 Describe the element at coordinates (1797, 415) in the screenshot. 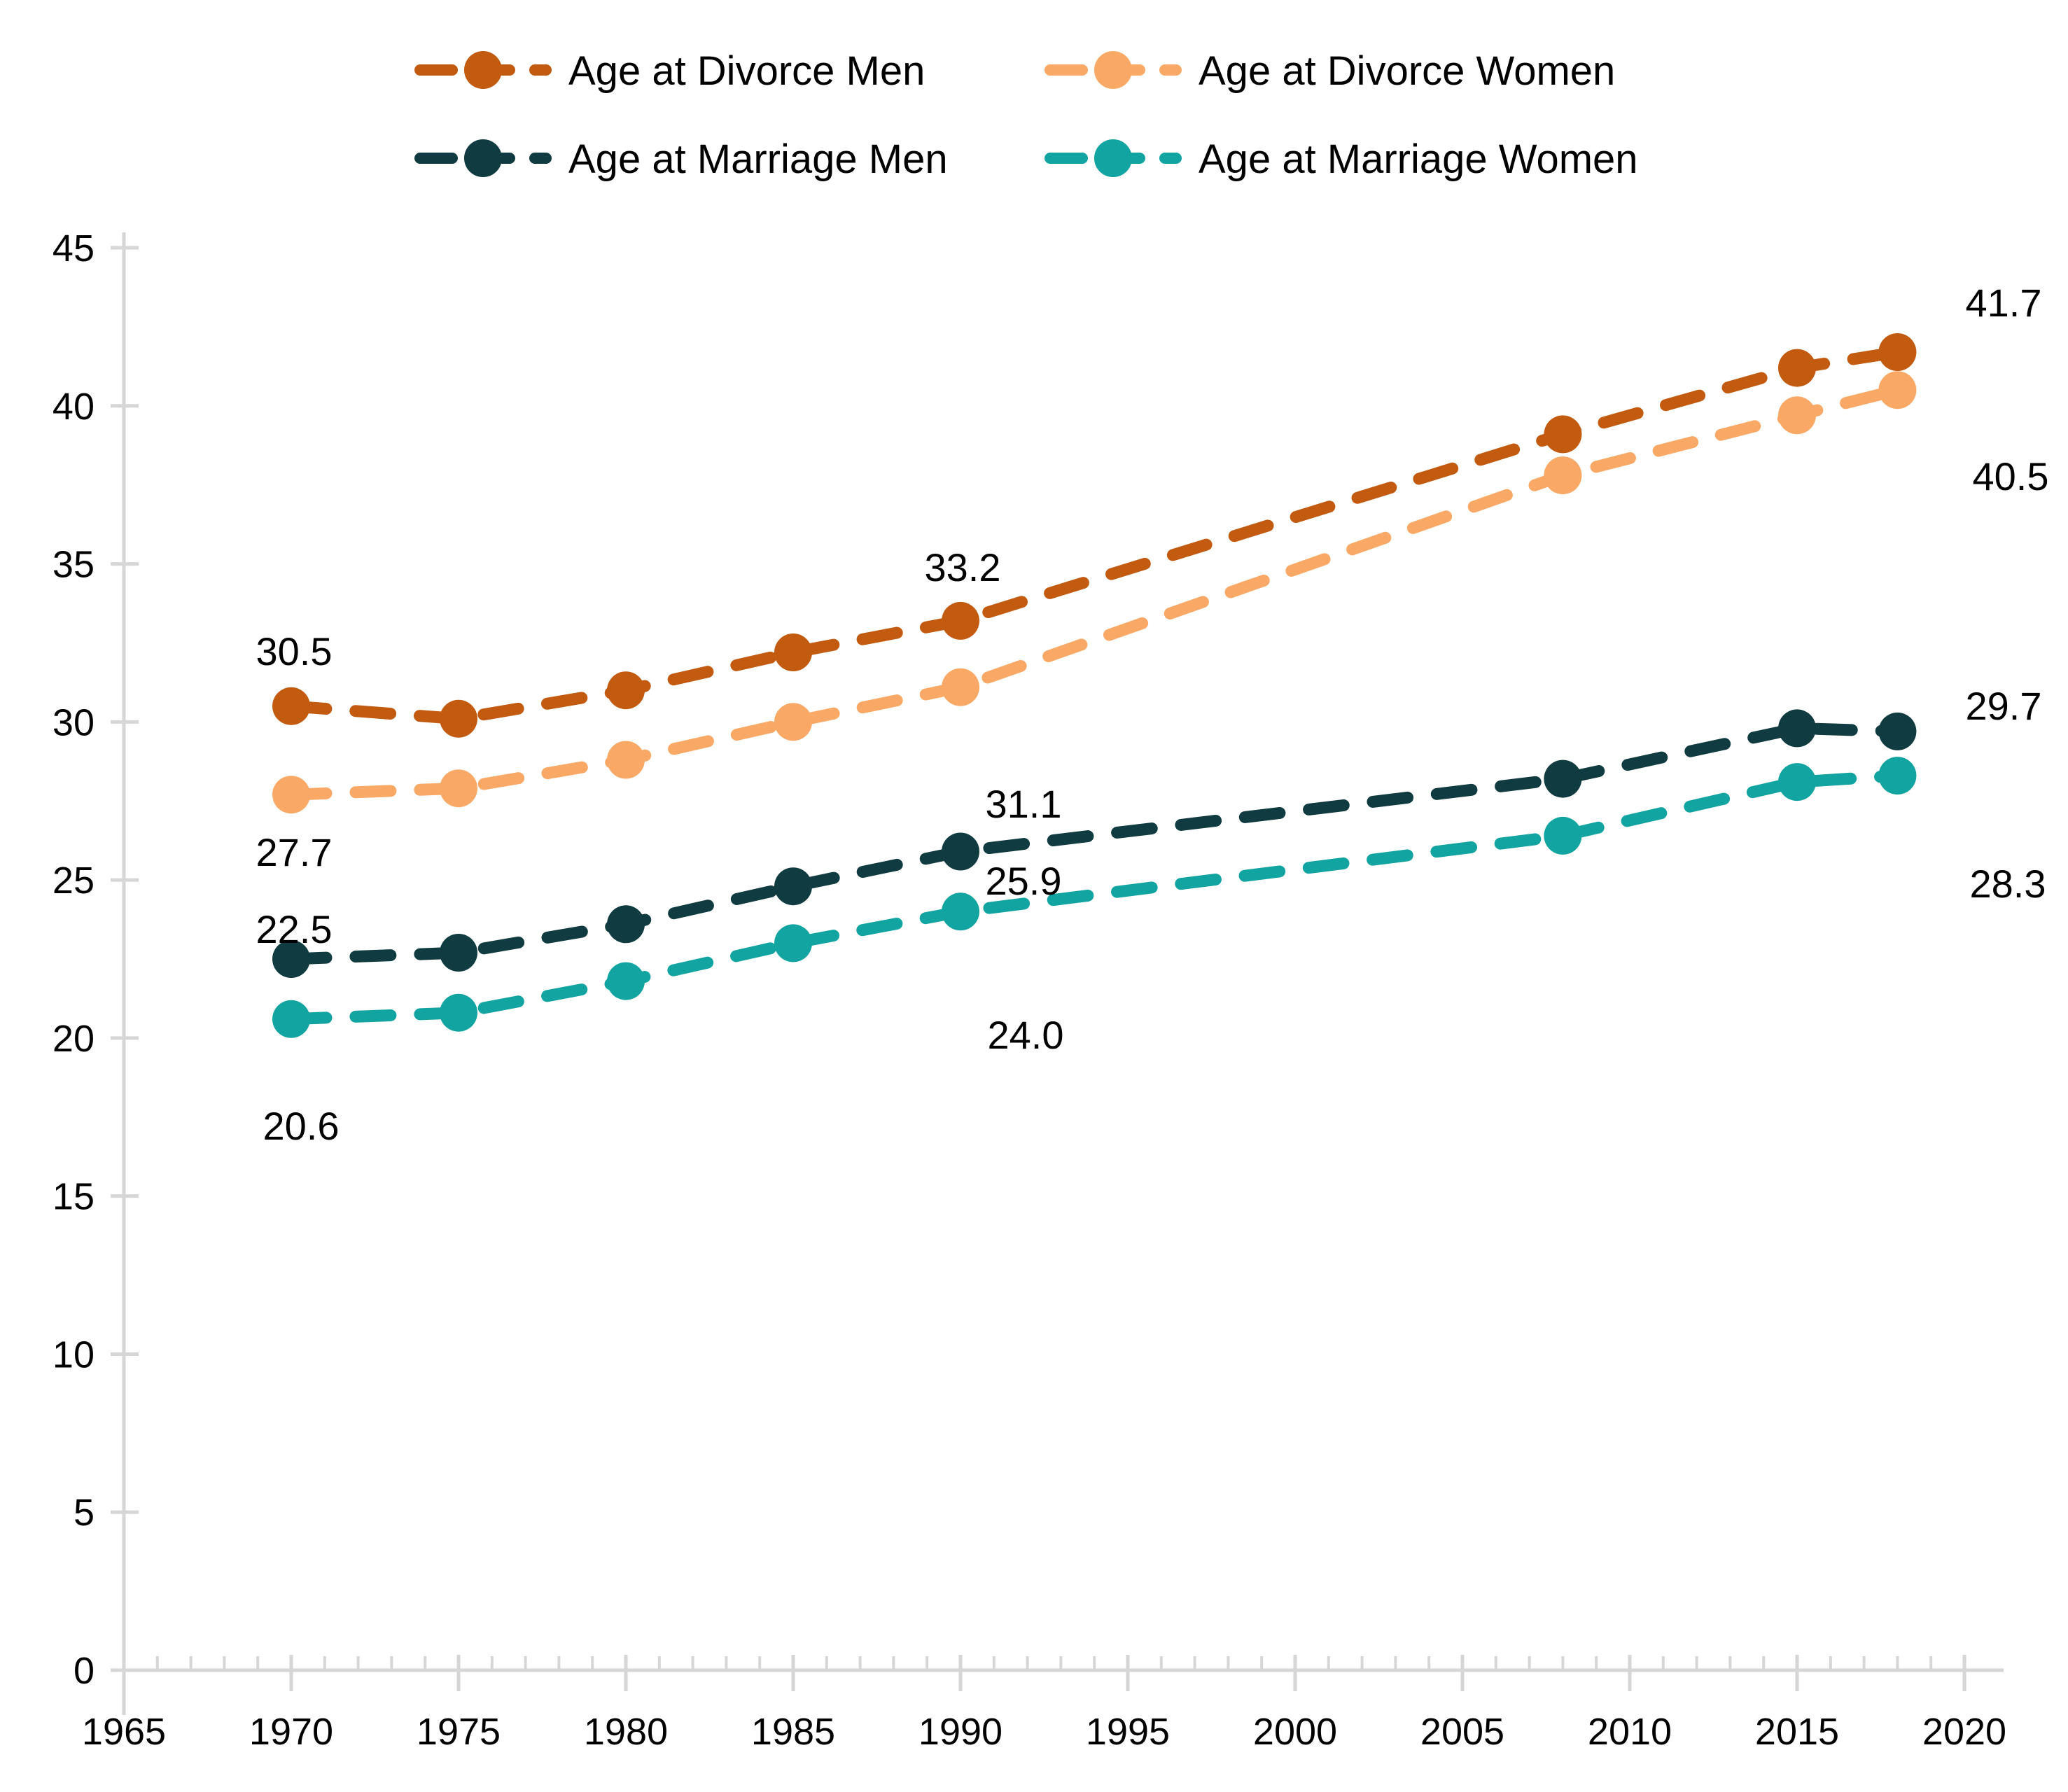

I see `point-age-at-divorce-women-2015` at that location.